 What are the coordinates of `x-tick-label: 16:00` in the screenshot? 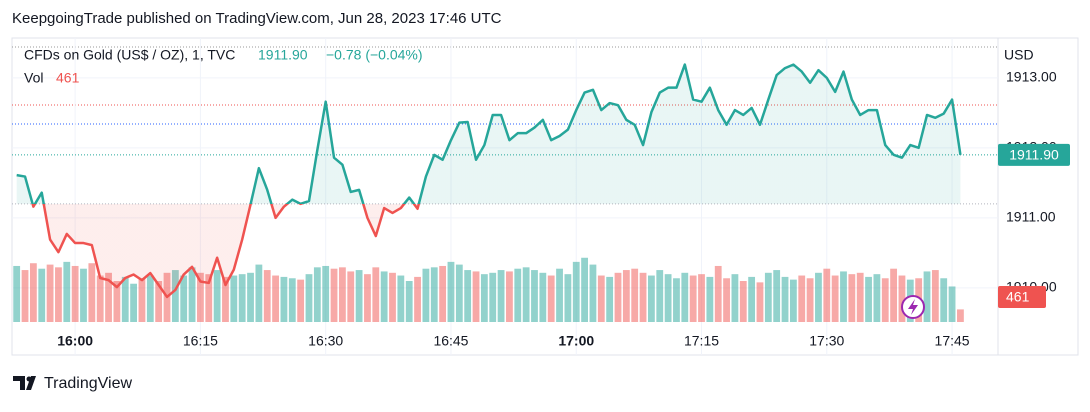 It's located at (75, 341).